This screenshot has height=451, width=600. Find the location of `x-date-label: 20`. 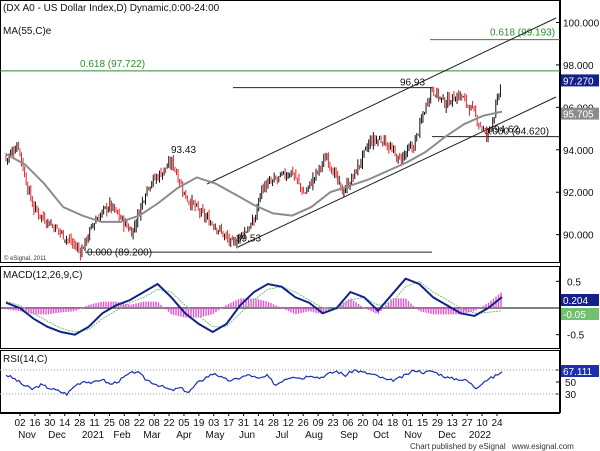

x-date-label: 20 is located at coordinates (363, 423).